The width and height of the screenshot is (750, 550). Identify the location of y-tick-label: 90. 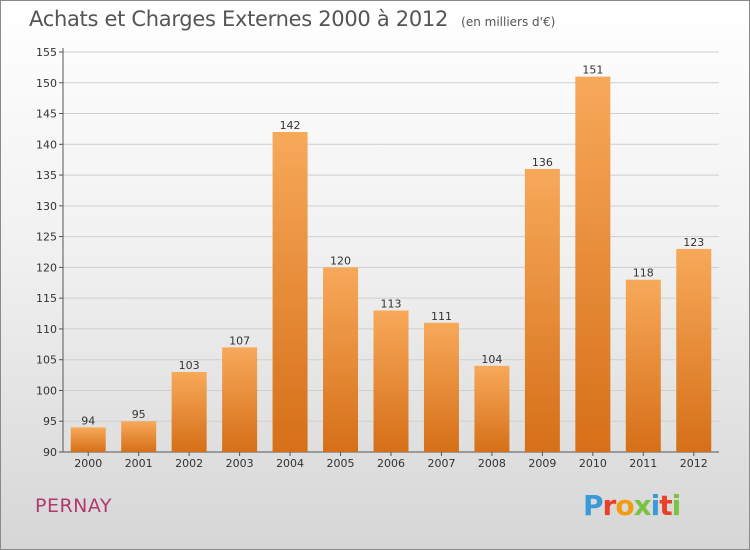
(50, 452).